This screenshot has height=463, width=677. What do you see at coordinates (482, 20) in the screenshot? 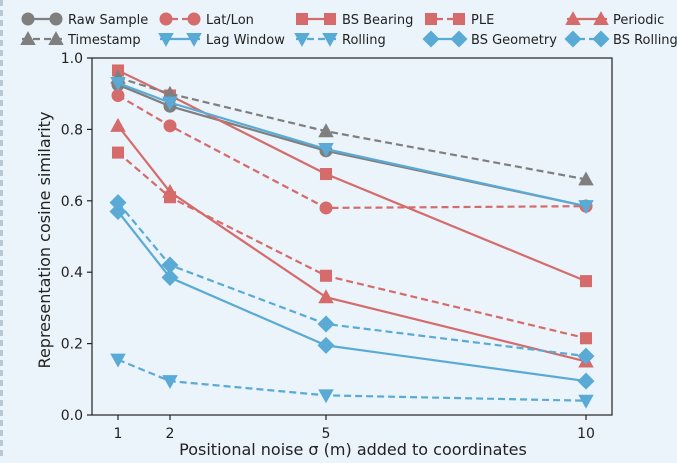
I see `legend-label-ple: PLE` at bounding box center [482, 20].